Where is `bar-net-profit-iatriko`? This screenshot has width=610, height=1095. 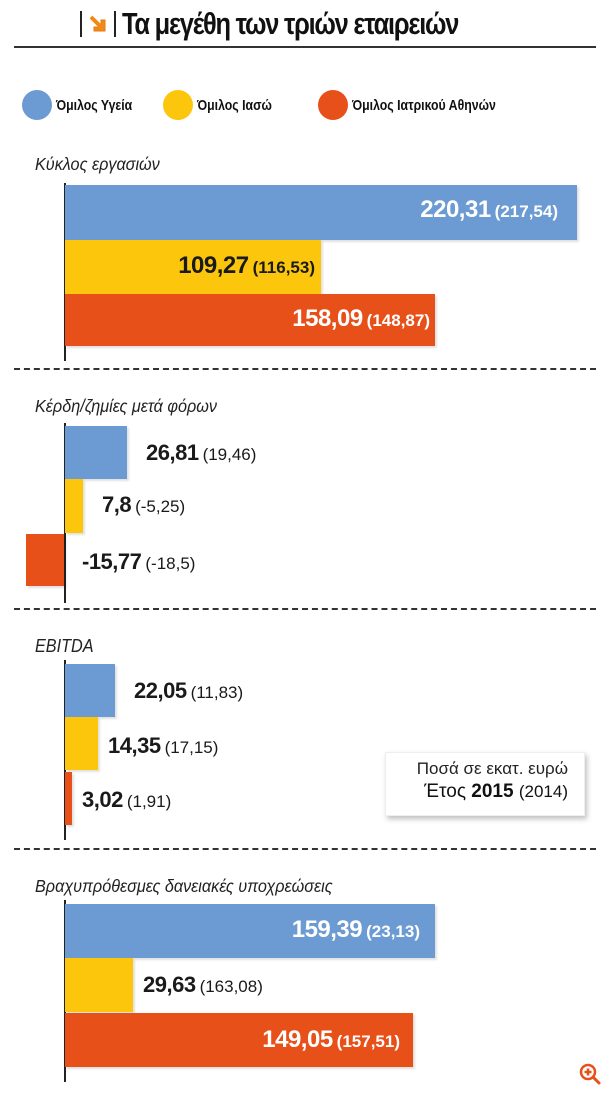
bar-net-profit-iatriko is located at coordinates (45, 560).